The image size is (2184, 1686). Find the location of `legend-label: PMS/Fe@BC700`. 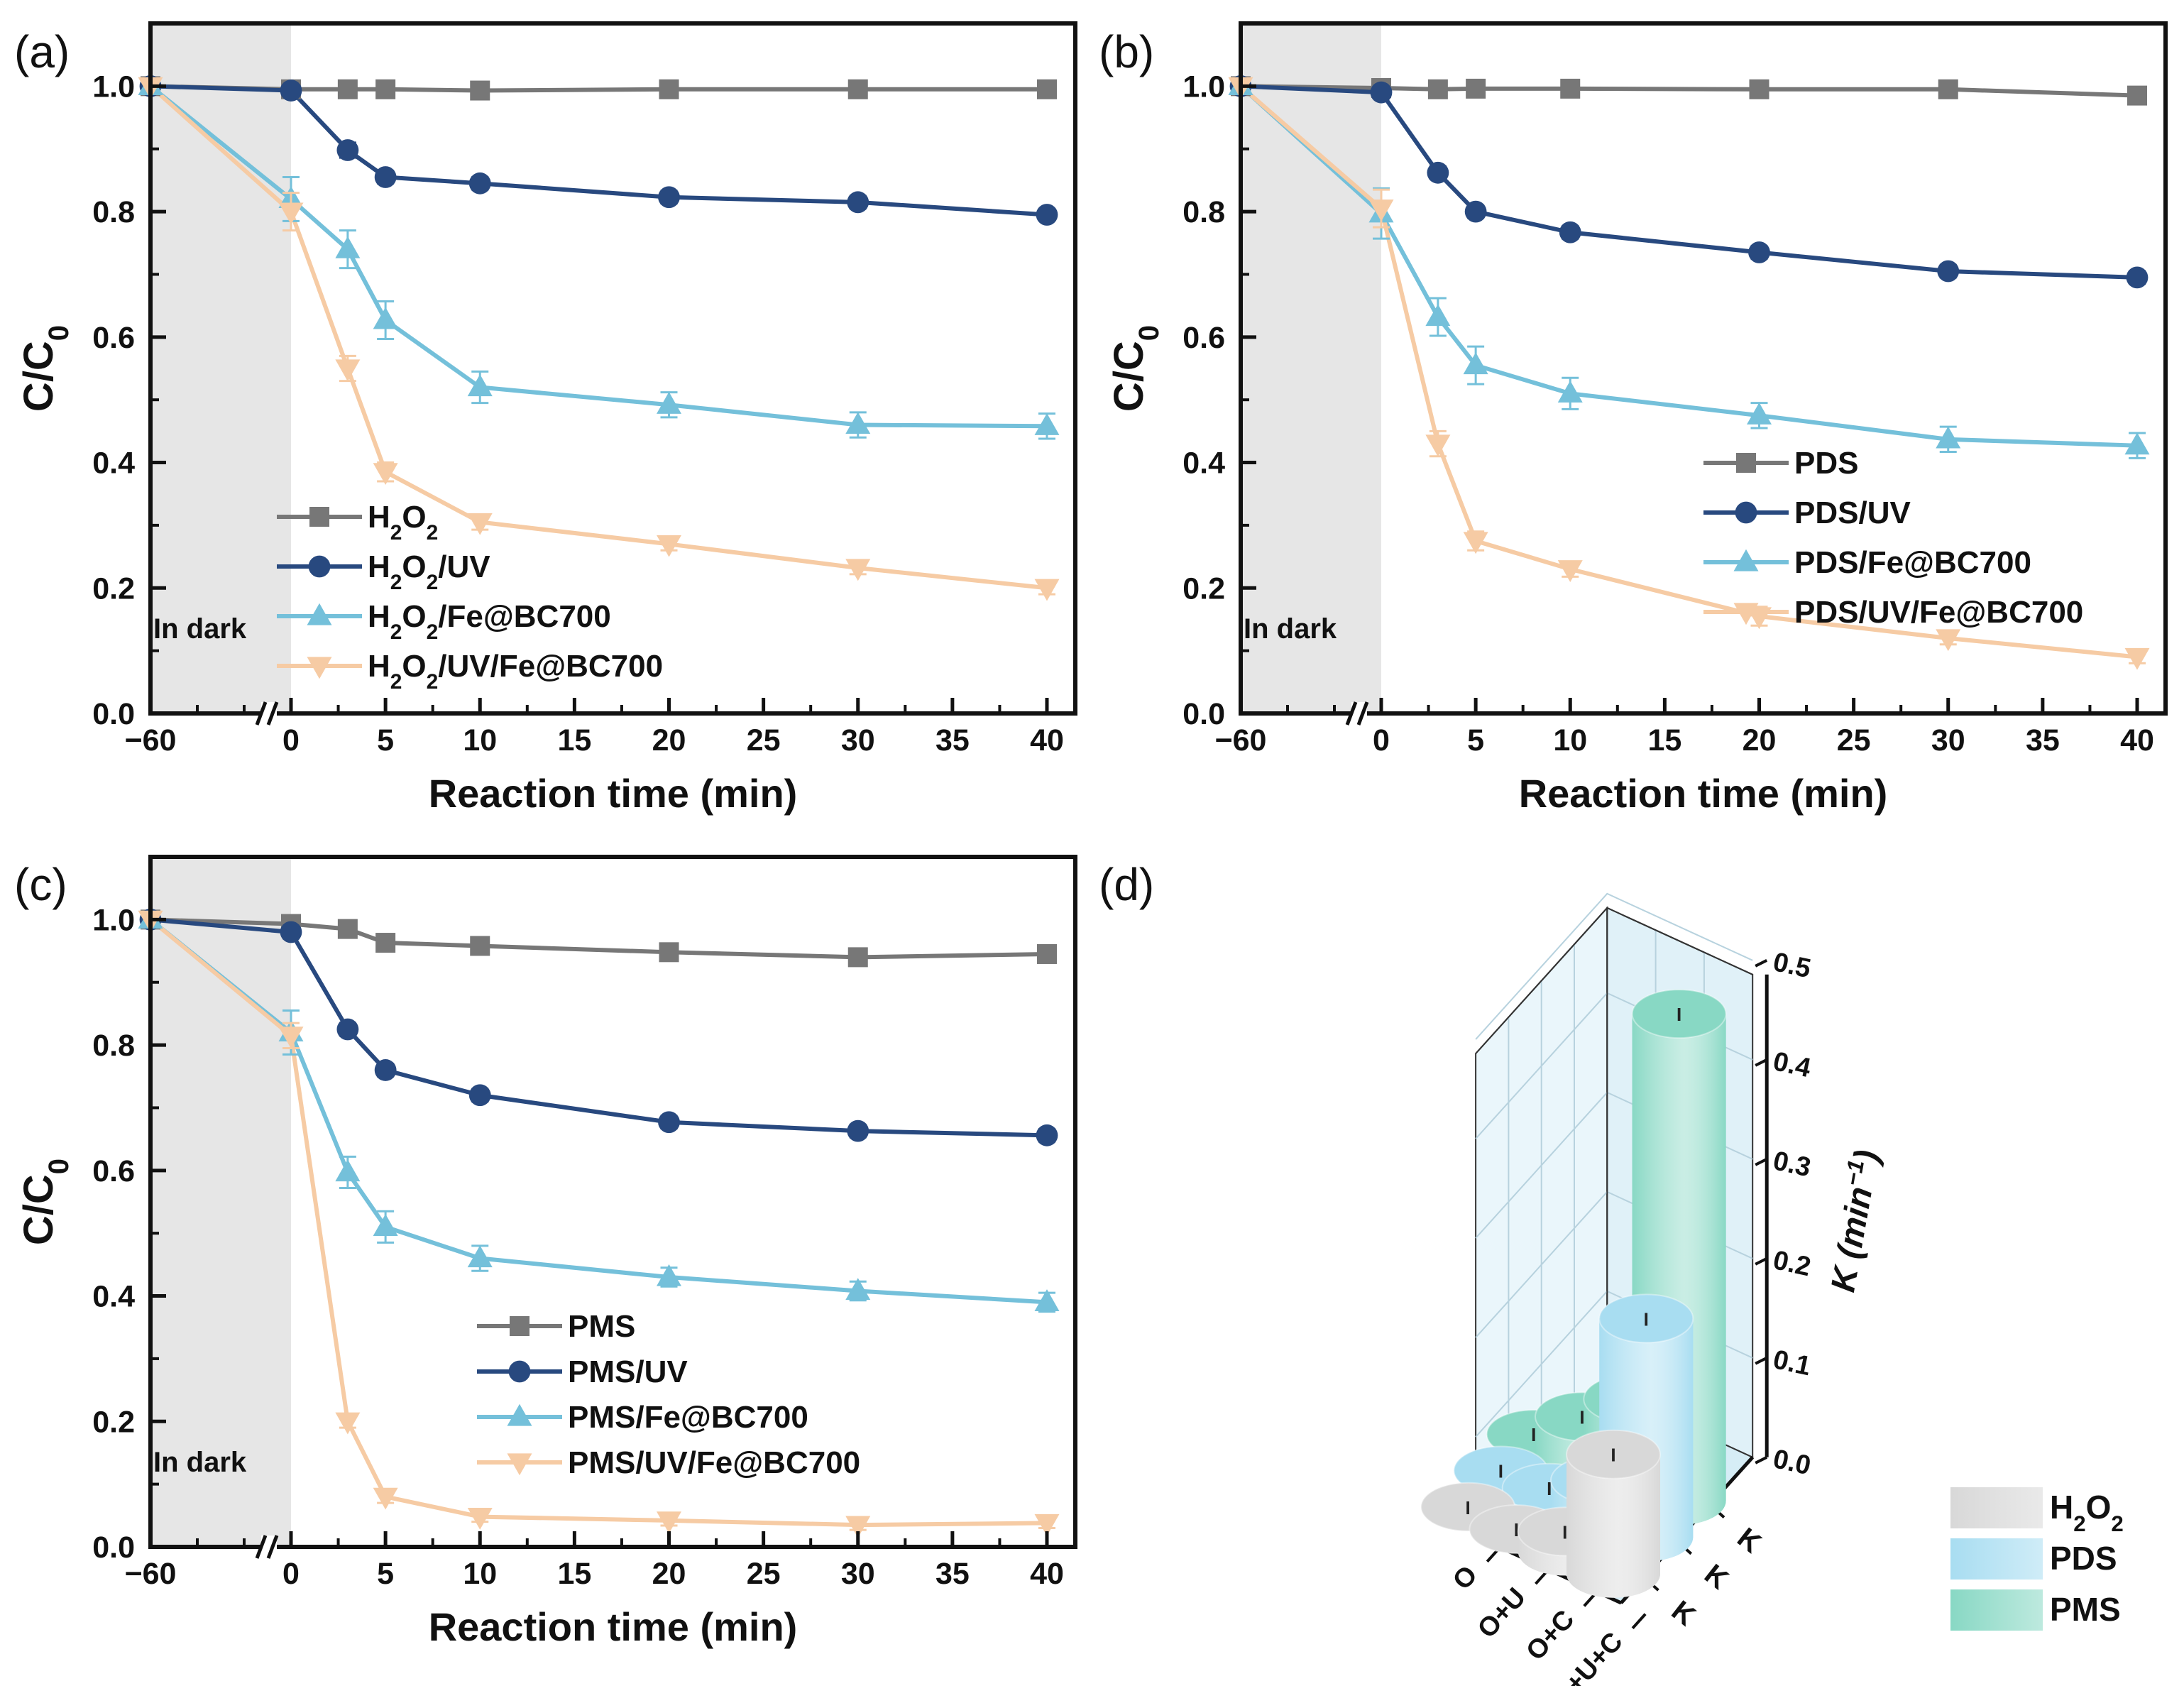

legend-label: PMS/Fe@BC700 is located at coordinates (688, 1417).